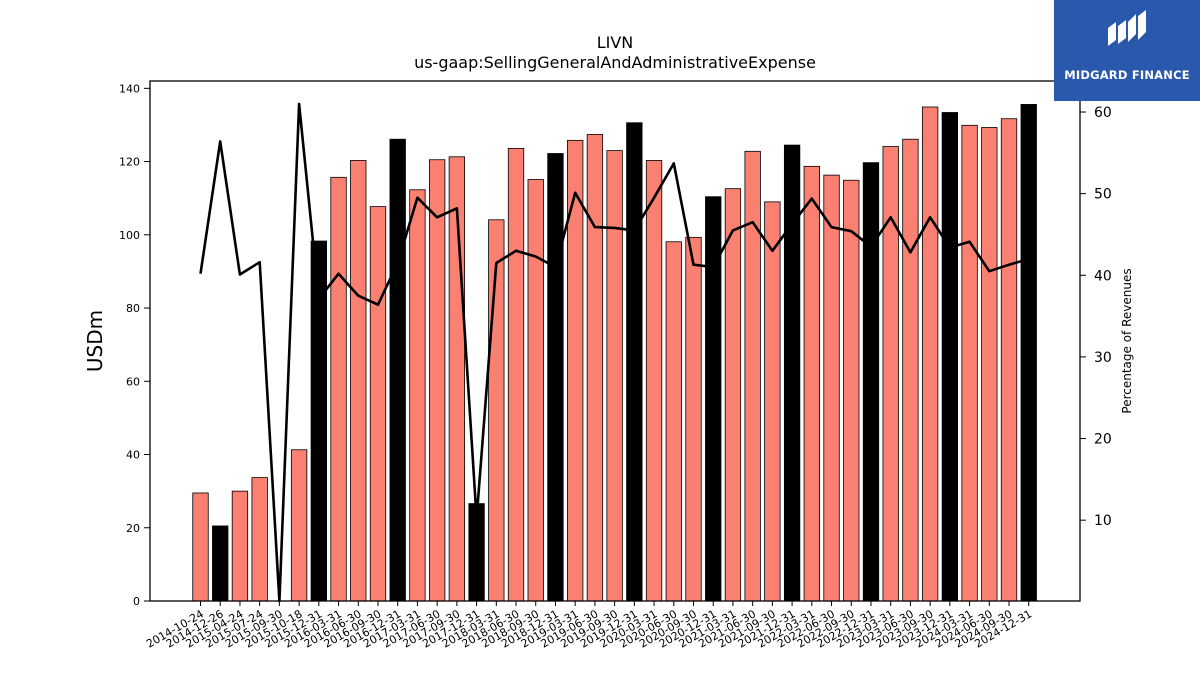 This screenshot has width=1200, height=675. What do you see at coordinates (133, 381) in the screenshot?
I see `y-tick-label: 60` at bounding box center [133, 381].